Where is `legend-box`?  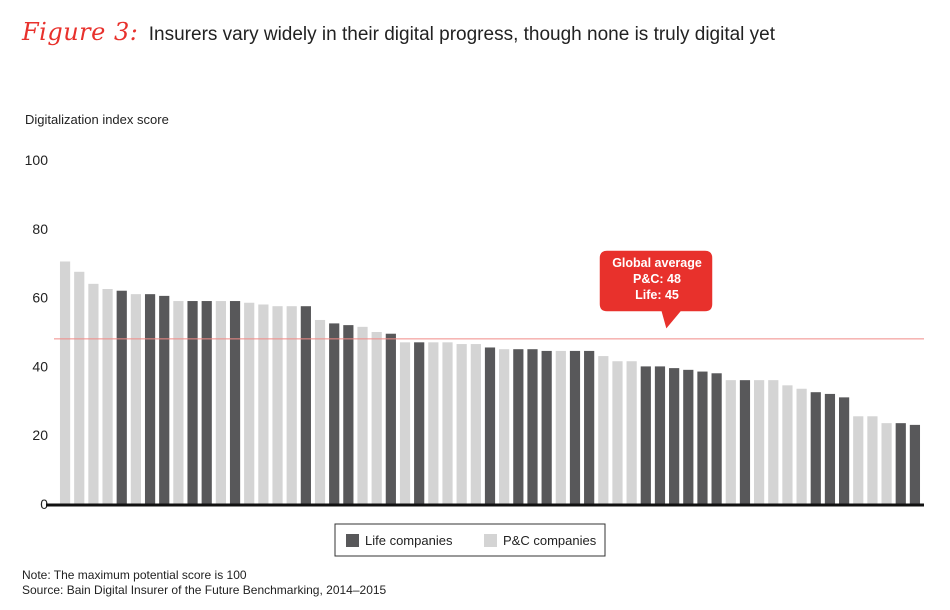
legend-box is located at coordinates (470, 540).